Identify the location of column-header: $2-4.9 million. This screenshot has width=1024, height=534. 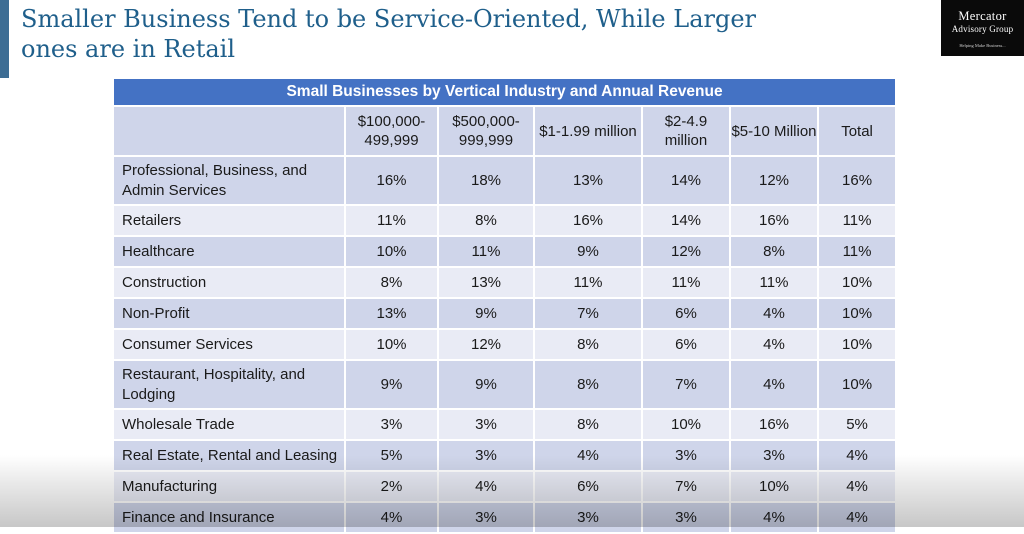
(687, 132).